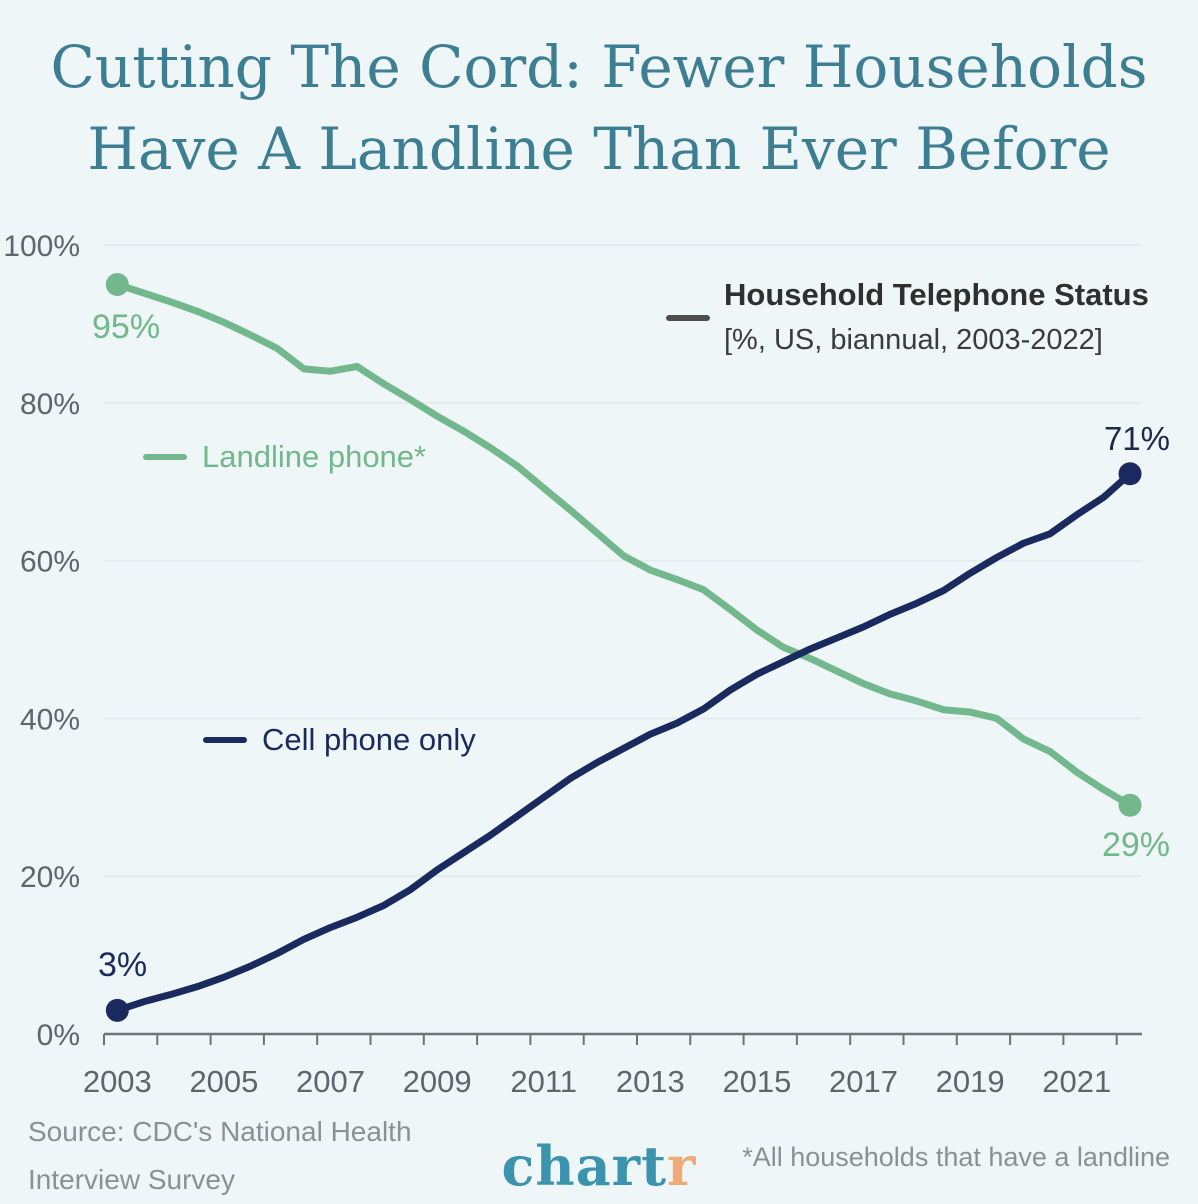 The height and width of the screenshot is (1204, 1198). What do you see at coordinates (437, 1081) in the screenshot?
I see `x-tick-label-2009: 2009` at bounding box center [437, 1081].